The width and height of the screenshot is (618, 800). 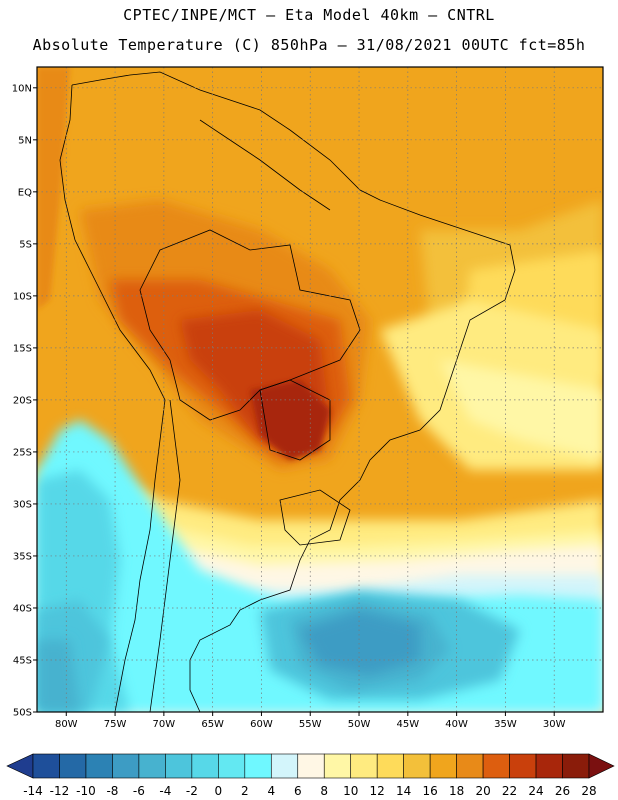 I want to click on colorbar-label: -4, so click(x=165, y=791).